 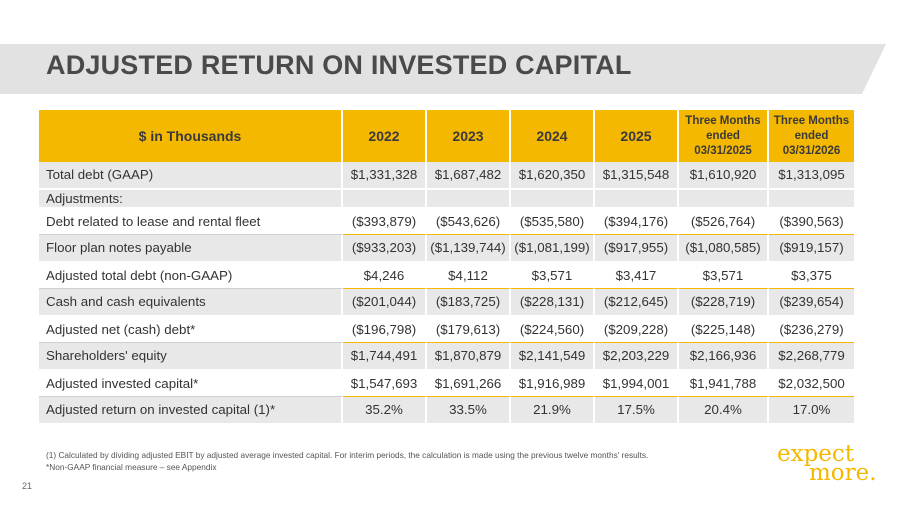 I want to click on table-cell: ($1,139,744), so click(x=469, y=249).